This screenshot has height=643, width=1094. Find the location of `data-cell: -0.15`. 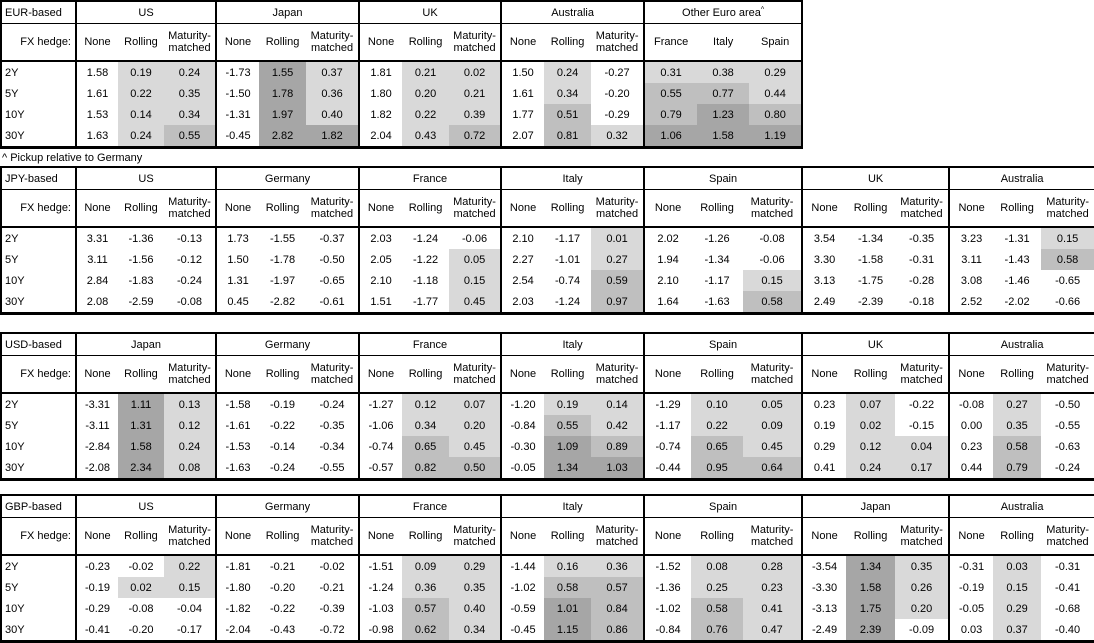

data-cell: -0.15 is located at coordinates (922, 425).